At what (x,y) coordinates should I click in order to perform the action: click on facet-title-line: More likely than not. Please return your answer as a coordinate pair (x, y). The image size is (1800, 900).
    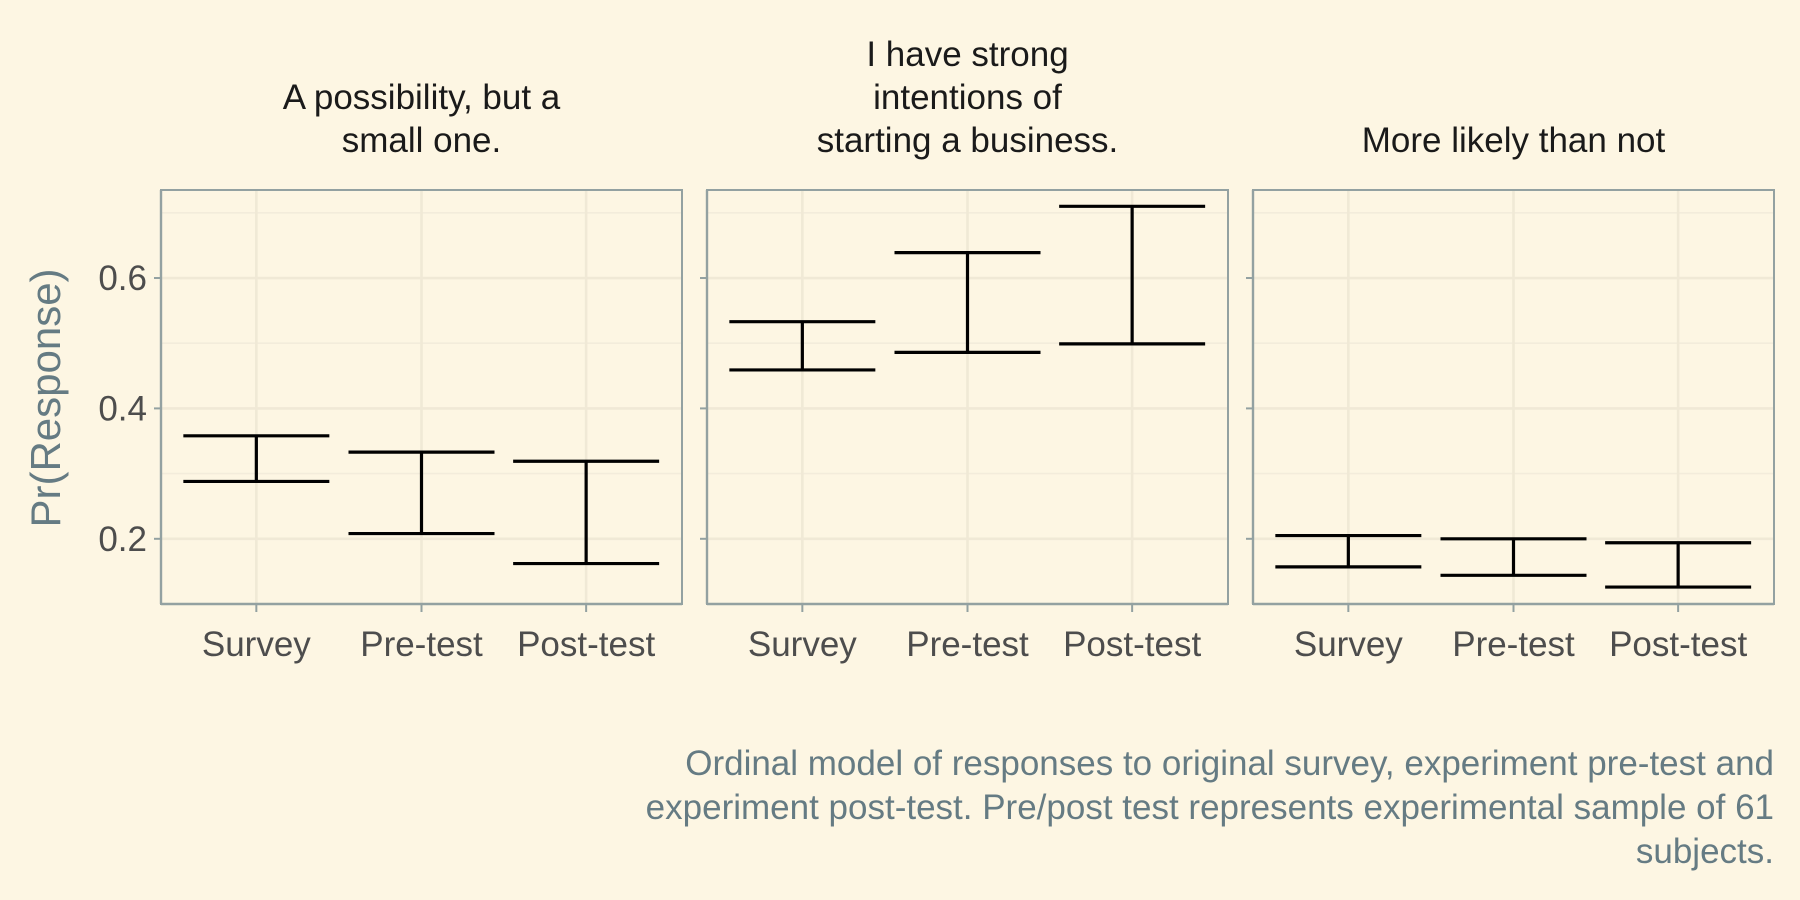
    Looking at the image, I should click on (1514, 140).